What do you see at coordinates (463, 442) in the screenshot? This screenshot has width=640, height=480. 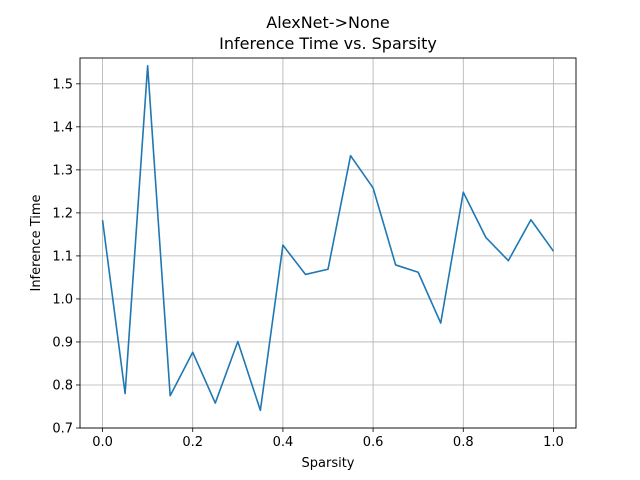 I see `x-tick-label: 0.8` at bounding box center [463, 442].